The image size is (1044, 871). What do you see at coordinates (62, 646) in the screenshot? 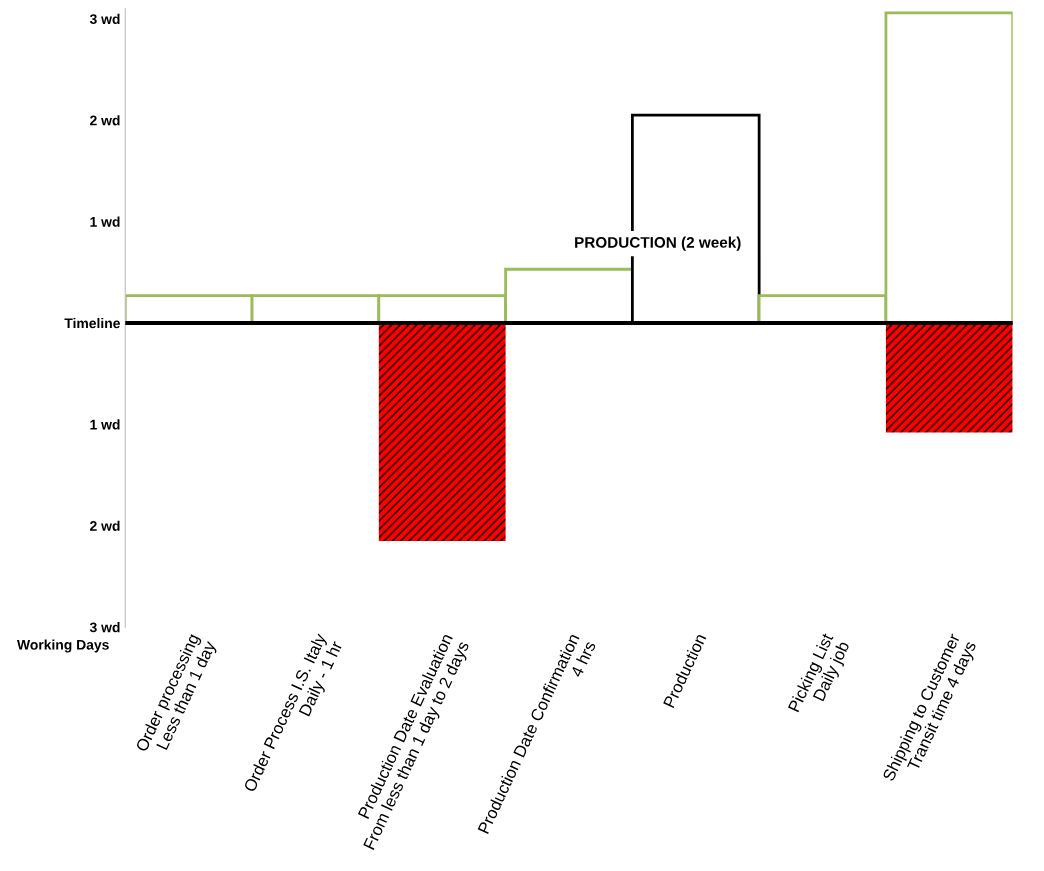
I see `y-axis-title: Working Days` at bounding box center [62, 646].